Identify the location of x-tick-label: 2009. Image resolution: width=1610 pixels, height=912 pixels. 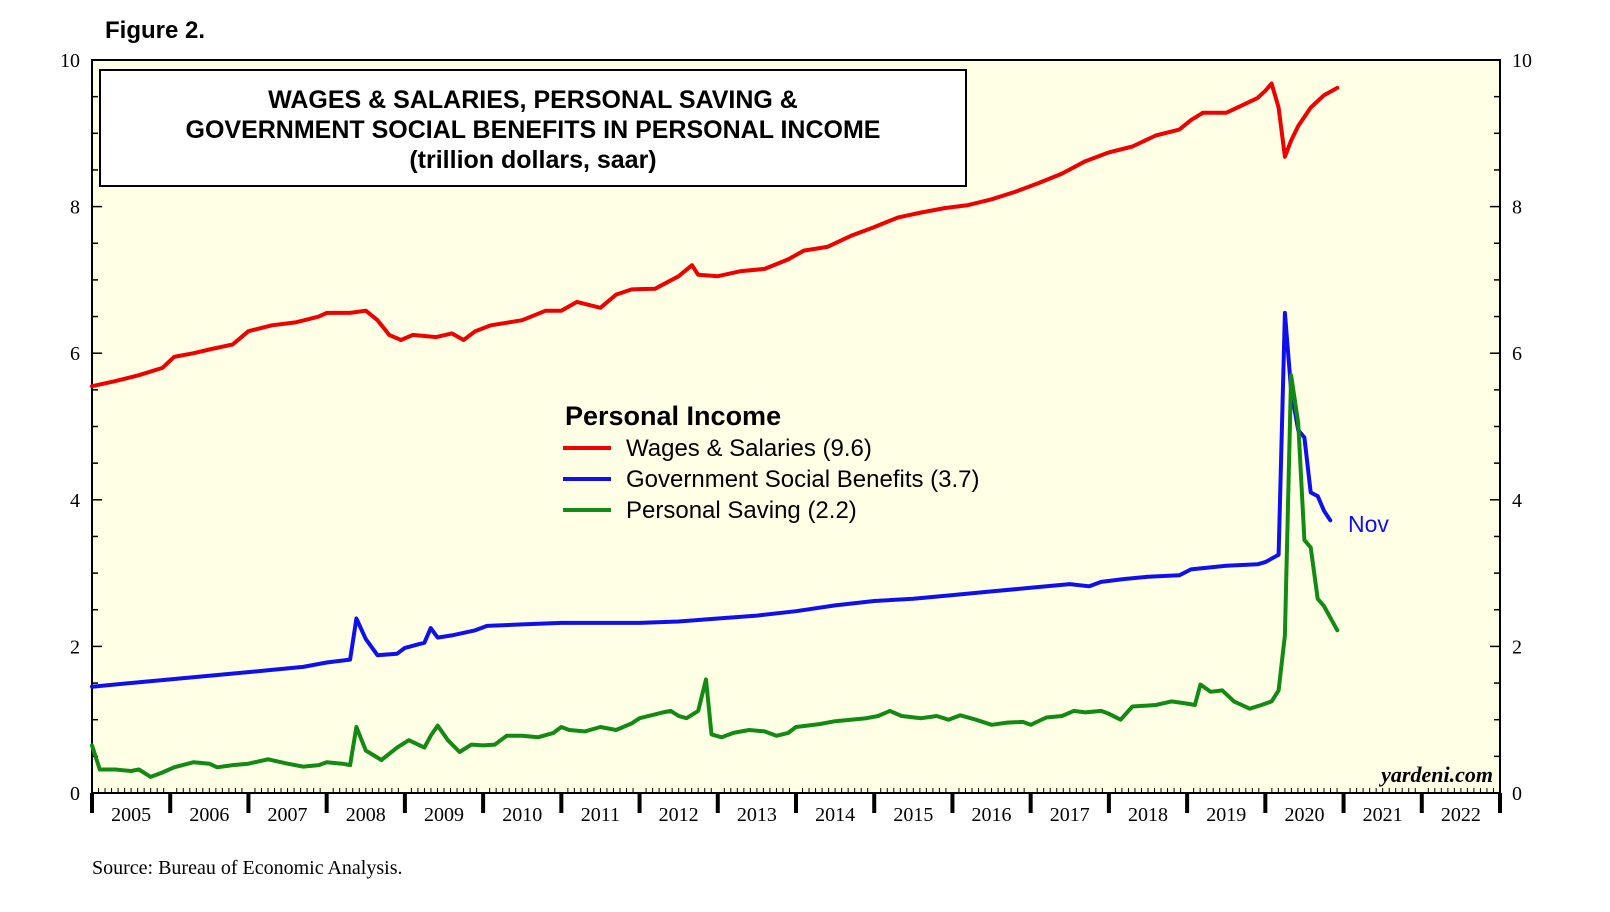
(444, 815).